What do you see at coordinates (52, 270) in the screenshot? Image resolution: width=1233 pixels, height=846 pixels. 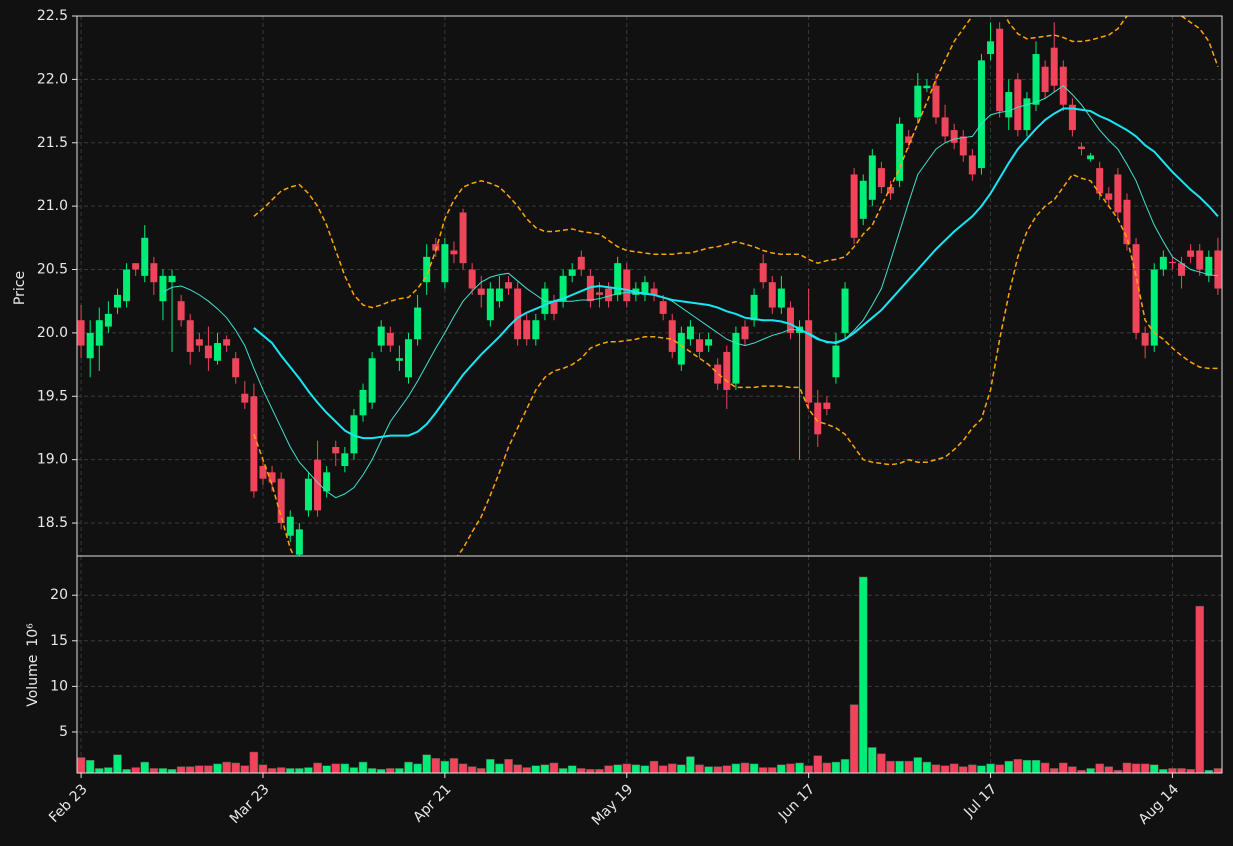 I see `y-tick-label: 20.5` at bounding box center [52, 270].